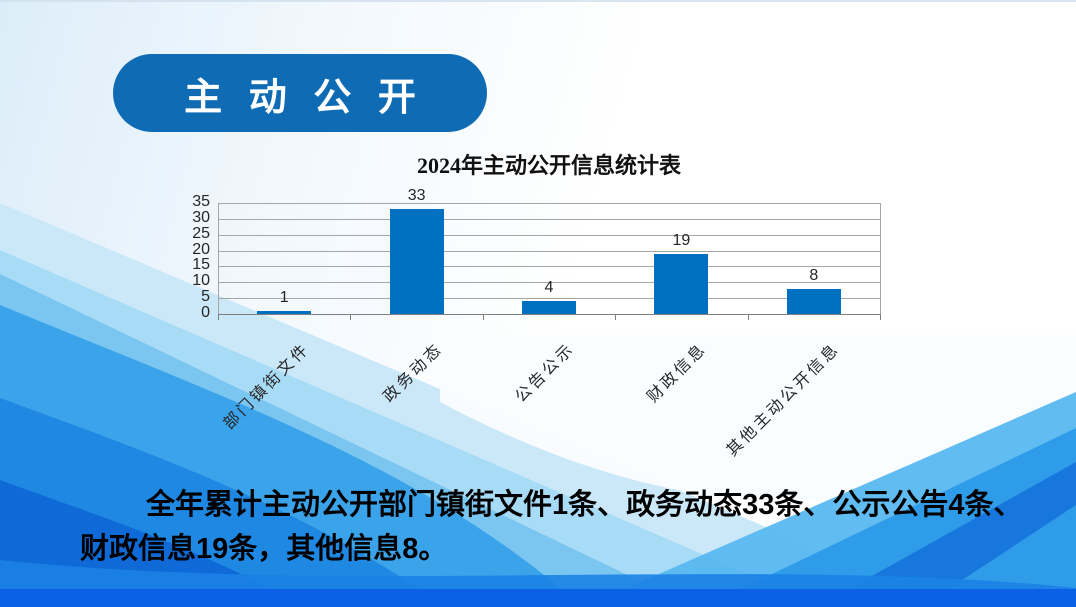 The image size is (1076, 607). What do you see at coordinates (201, 281) in the screenshot?
I see `y-axis-label: 10` at bounding box center [201, 281].